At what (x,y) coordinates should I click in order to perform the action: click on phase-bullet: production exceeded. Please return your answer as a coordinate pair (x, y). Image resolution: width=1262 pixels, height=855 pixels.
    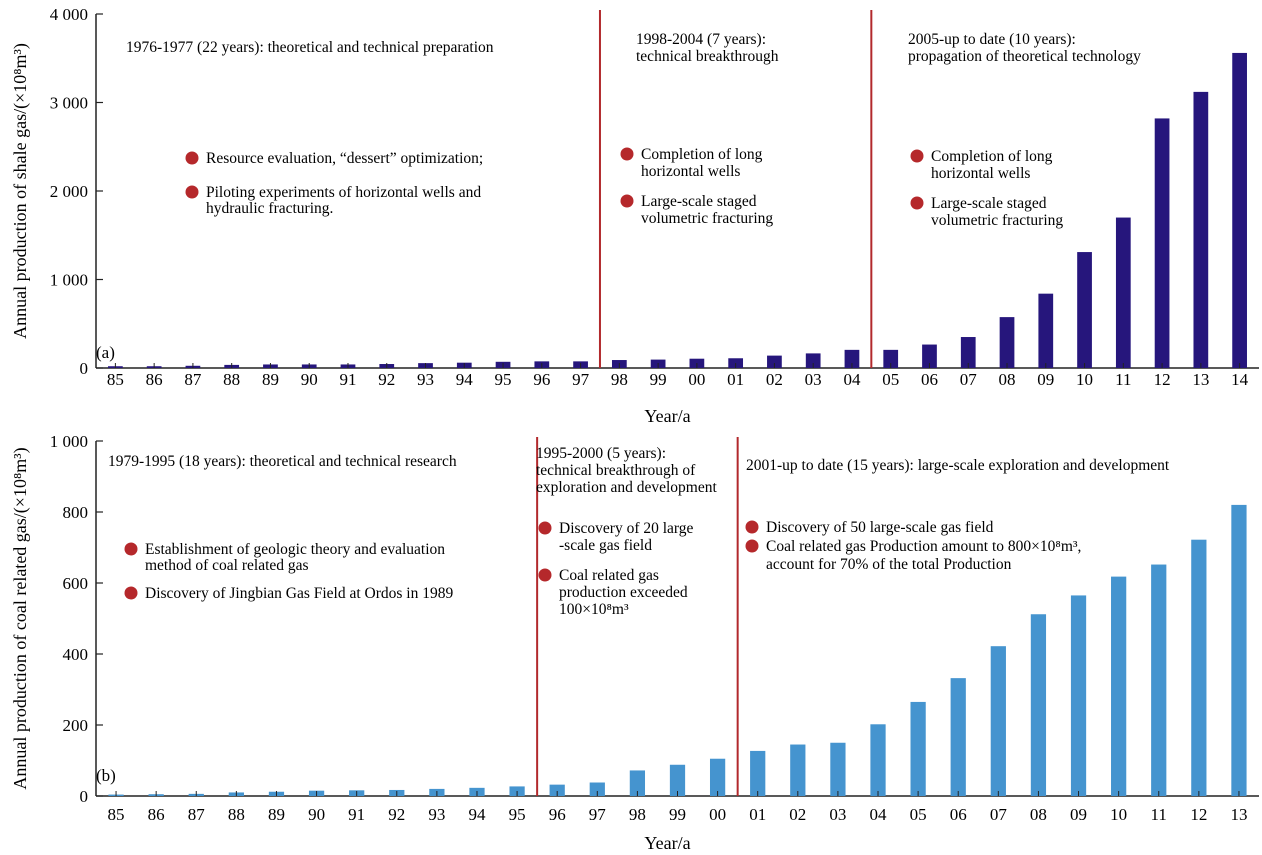
    Looking at the image, I should click on (623, 592).